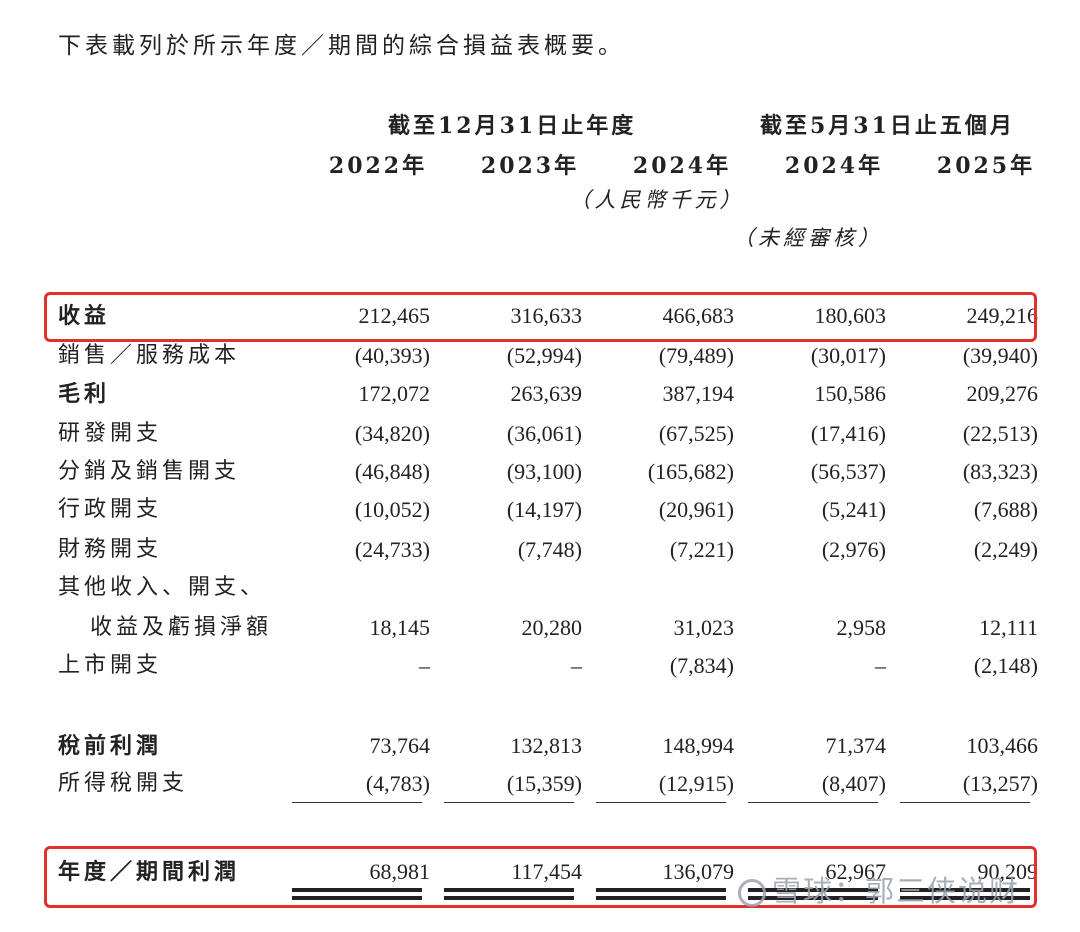 This screenshot has width=1080, height=932. I want to click on cell-value: 316,633, so click(546, 315).